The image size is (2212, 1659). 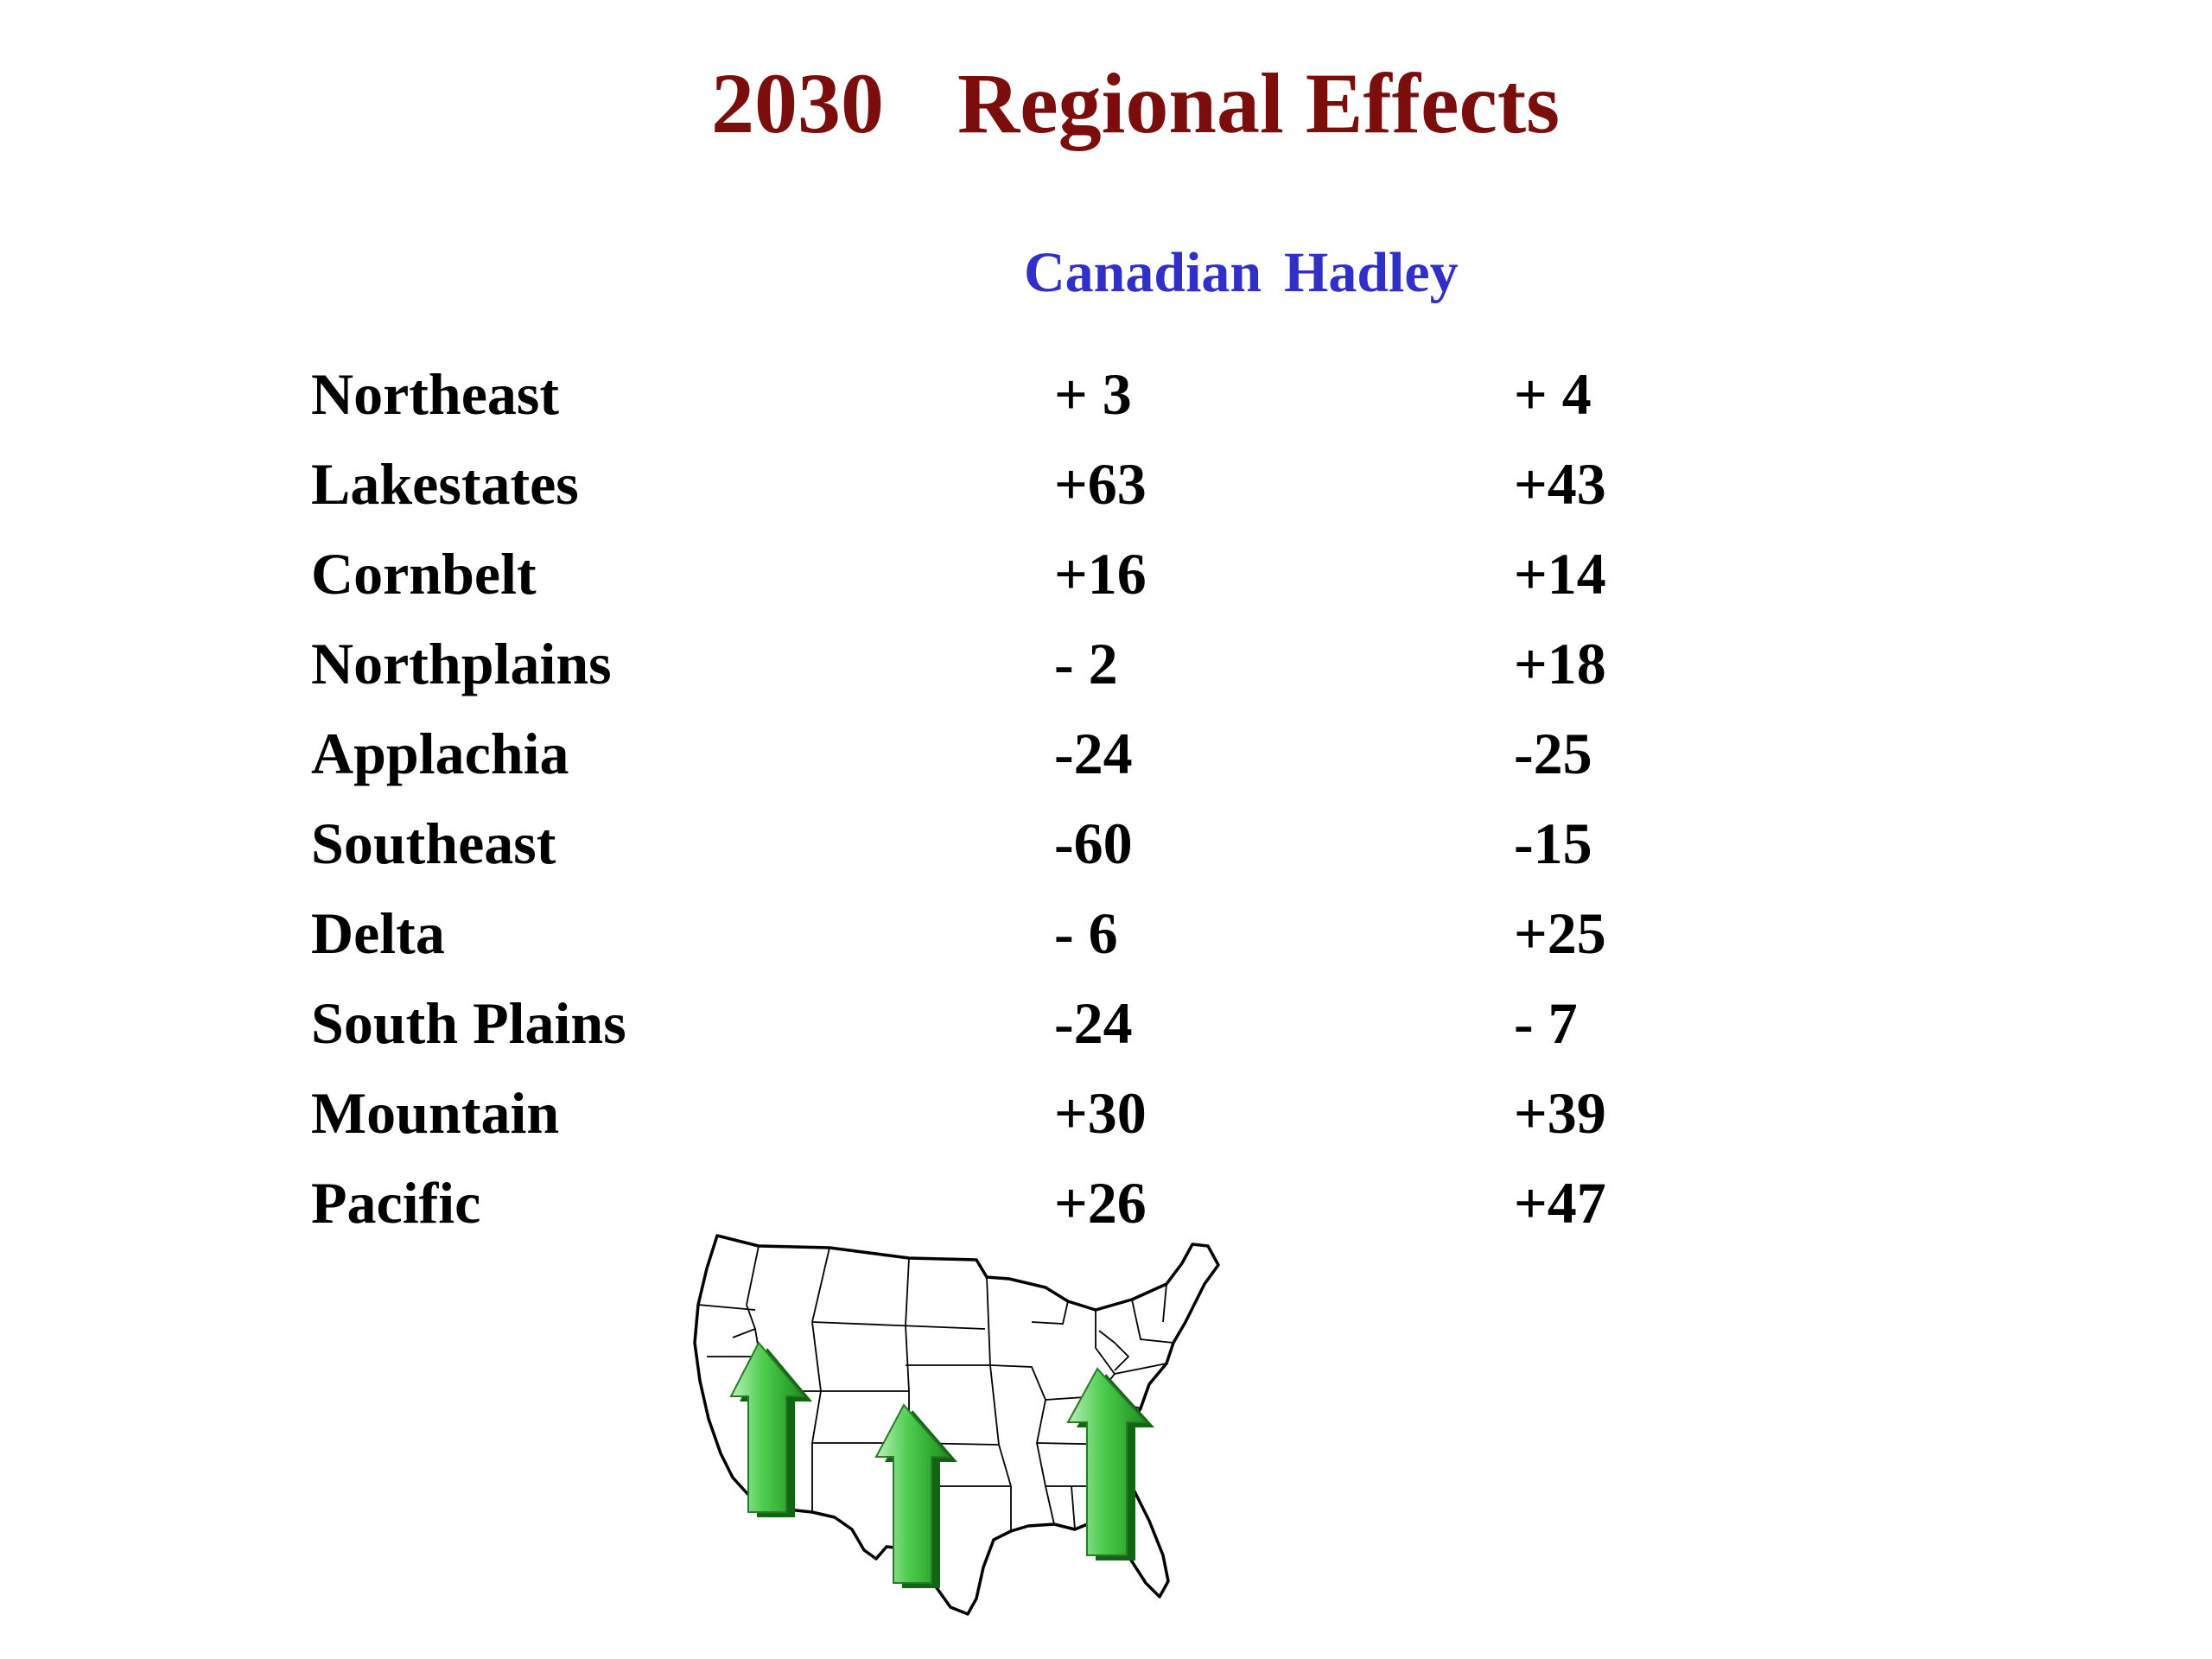 What do you see at coordinates (440, 753) in the screenshot?
I see `region-label: Applachia` at bounding box center [440, 753].